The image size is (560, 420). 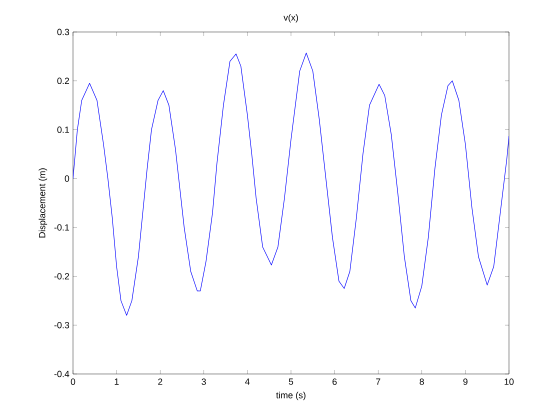 I want to click on y-tick-label: -0.1, so click(x=62, y=227).